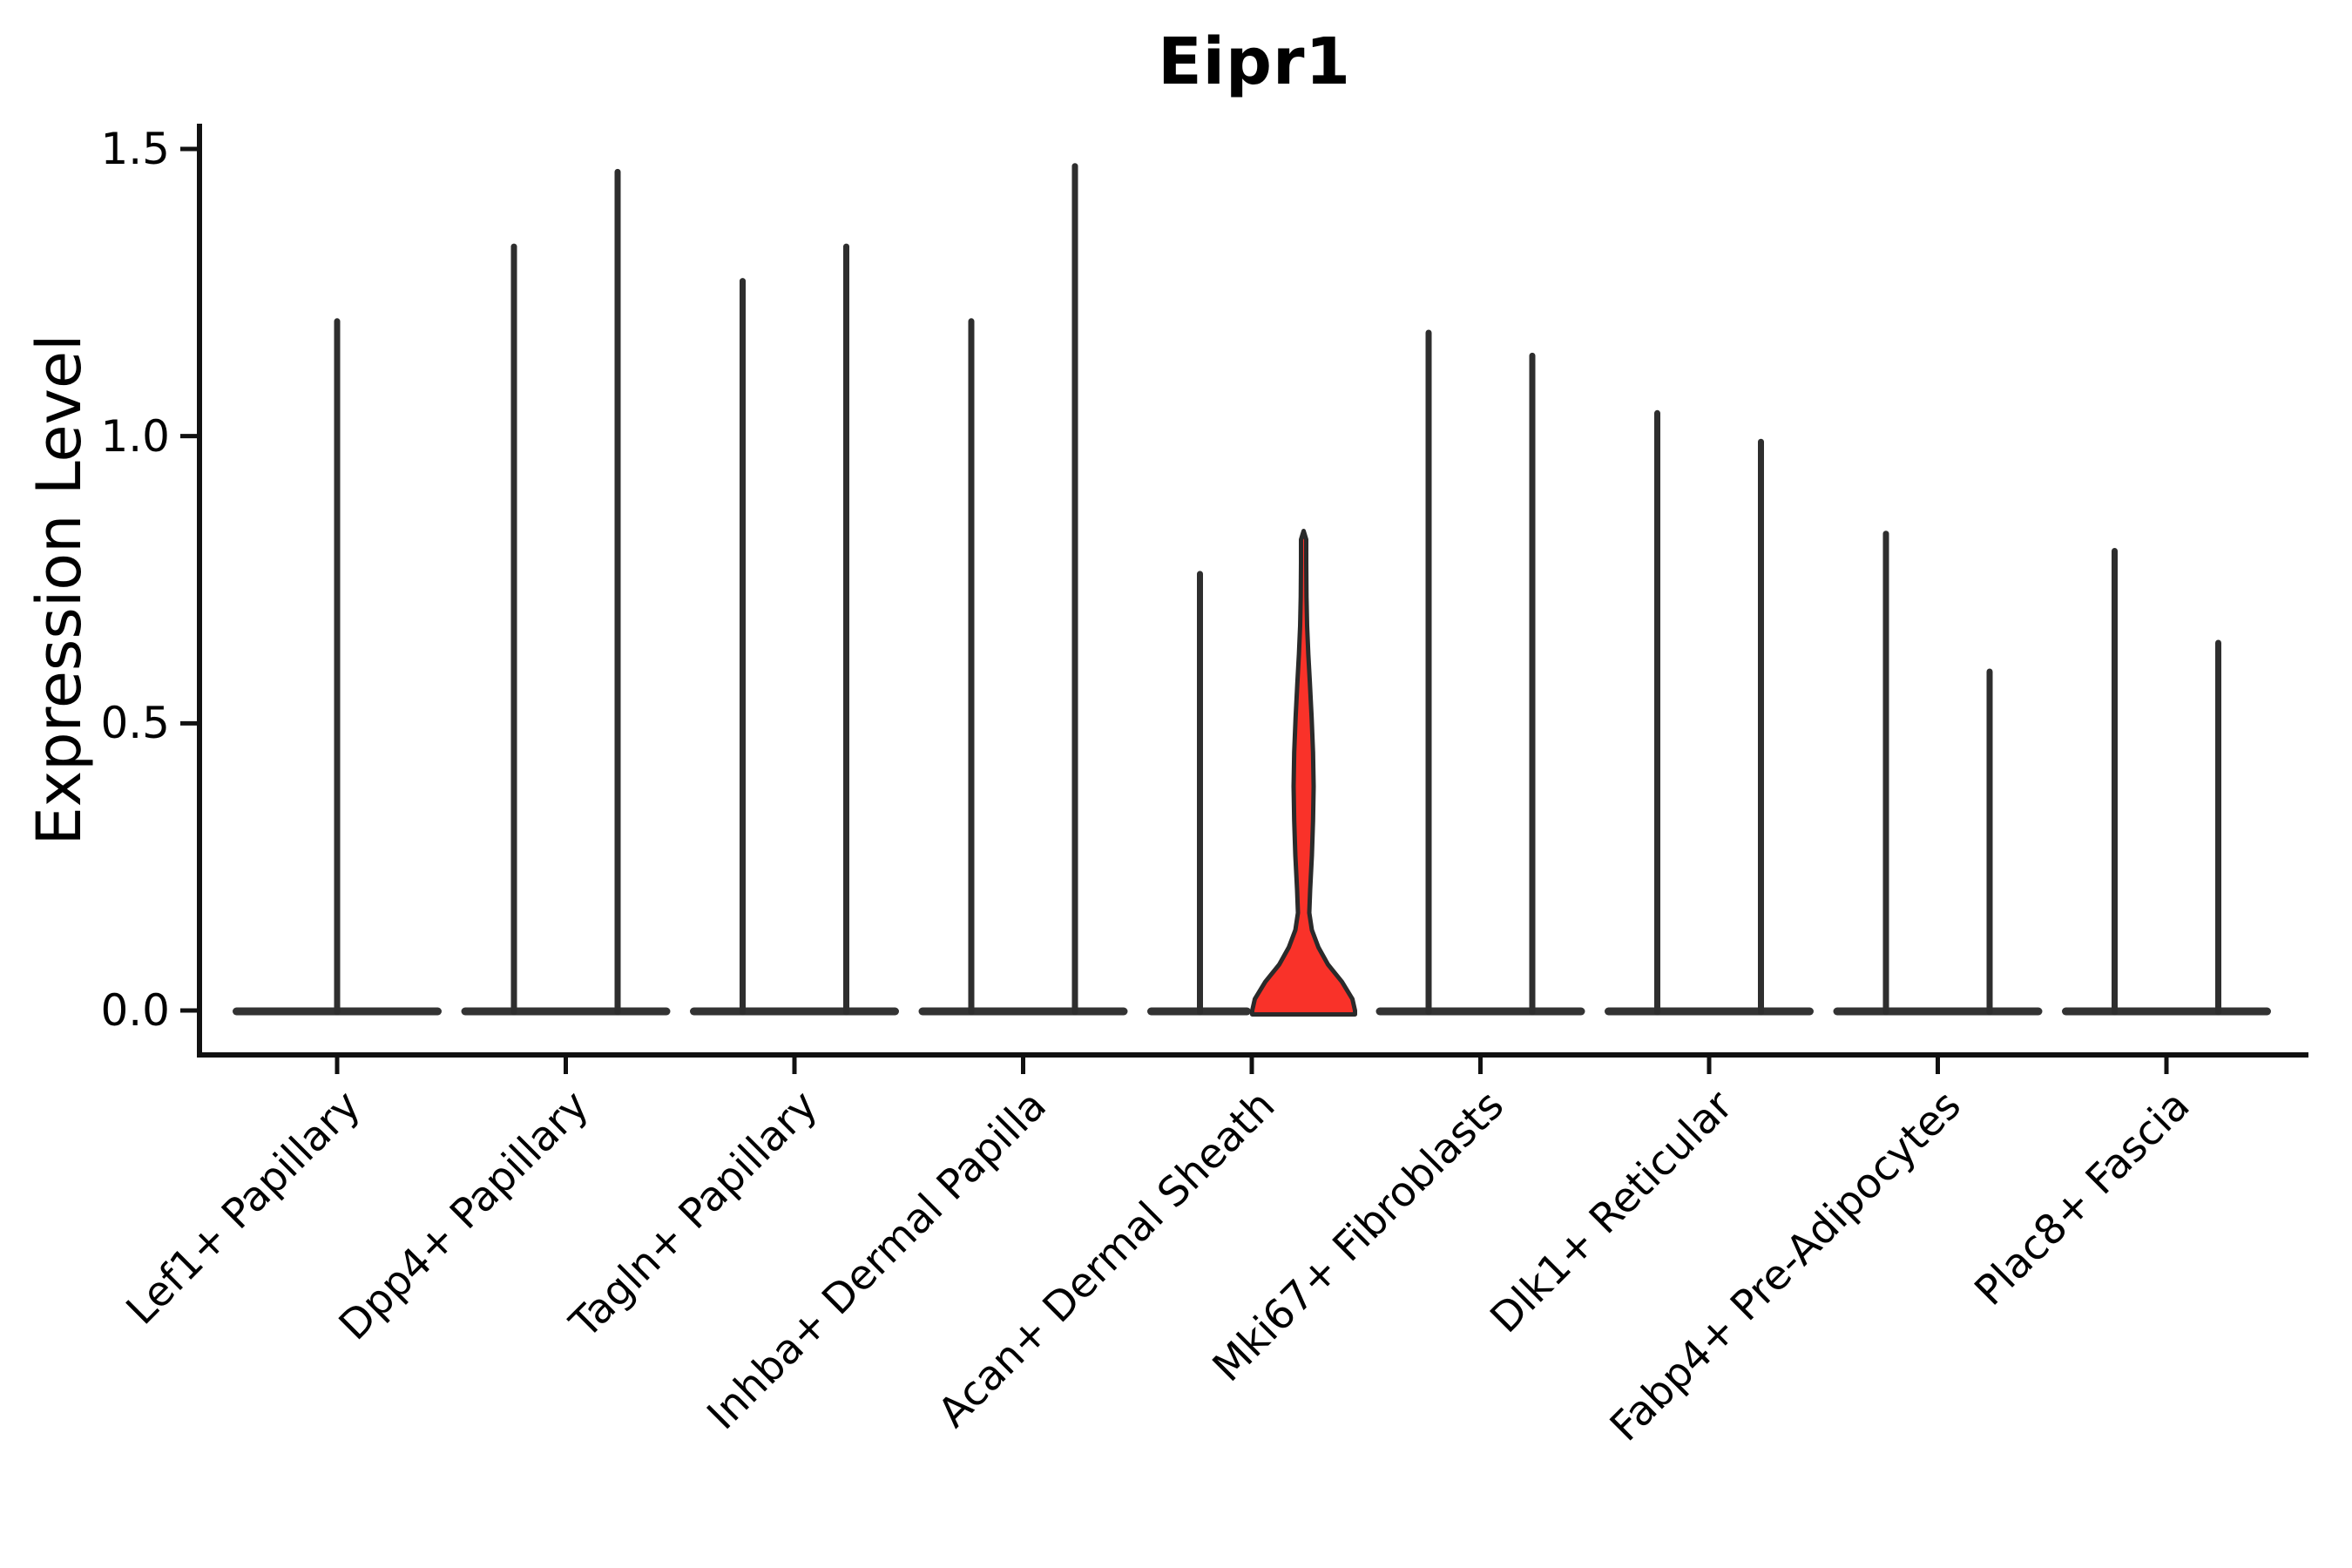 The image size is (2352, 1568). I want to click on y-axis-label: Expression Level, so click(59, 590).